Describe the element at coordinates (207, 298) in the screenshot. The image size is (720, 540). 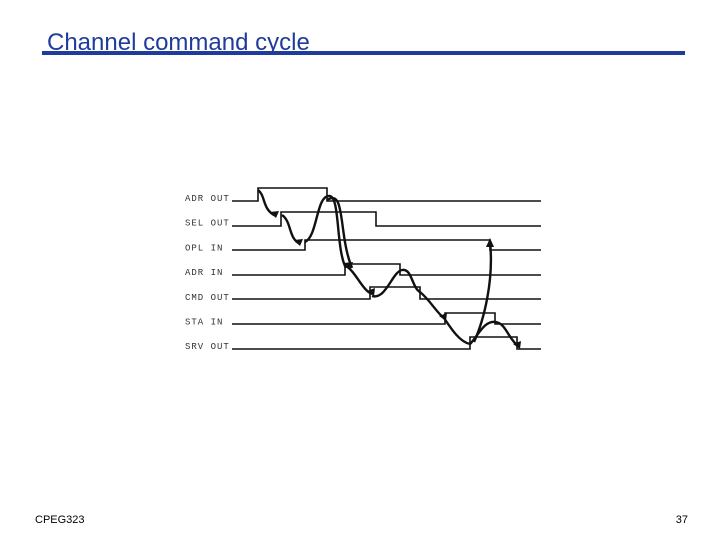
I see `signal-label: CMD OUT` at that location.